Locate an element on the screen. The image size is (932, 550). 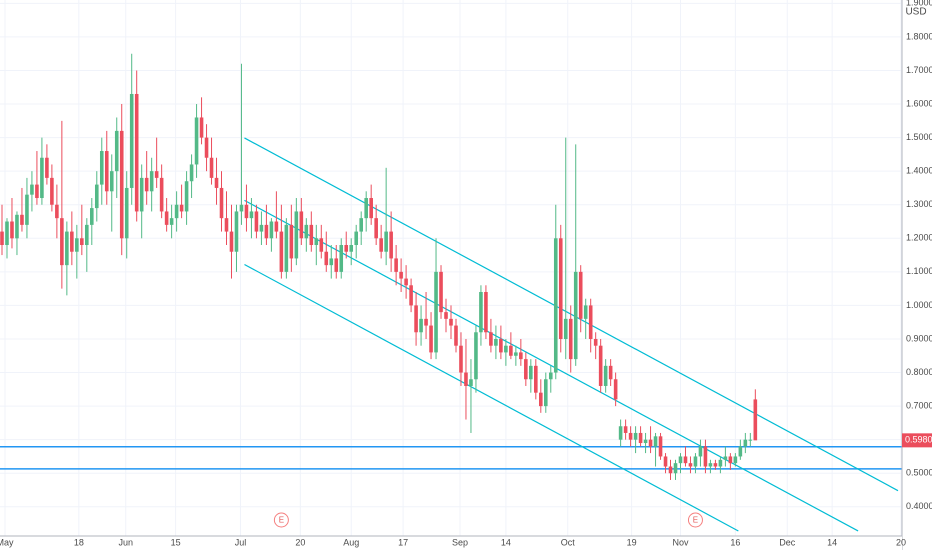
y-tick-label: 1.1000 is located at coordinates (919, 271).